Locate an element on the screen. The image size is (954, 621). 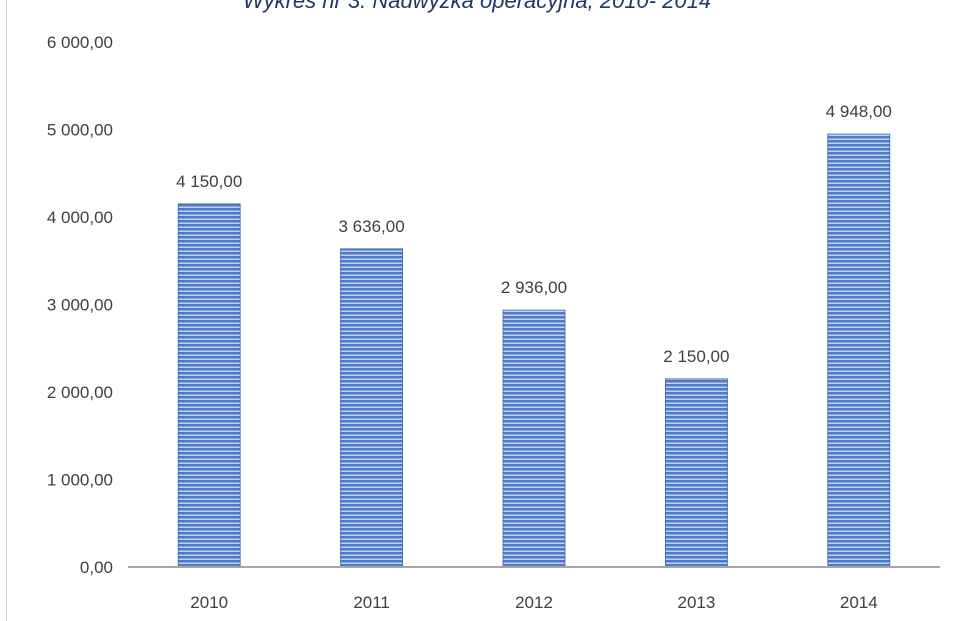
x-tick-label-2012: 2012 is located at coordinates (534, 602).